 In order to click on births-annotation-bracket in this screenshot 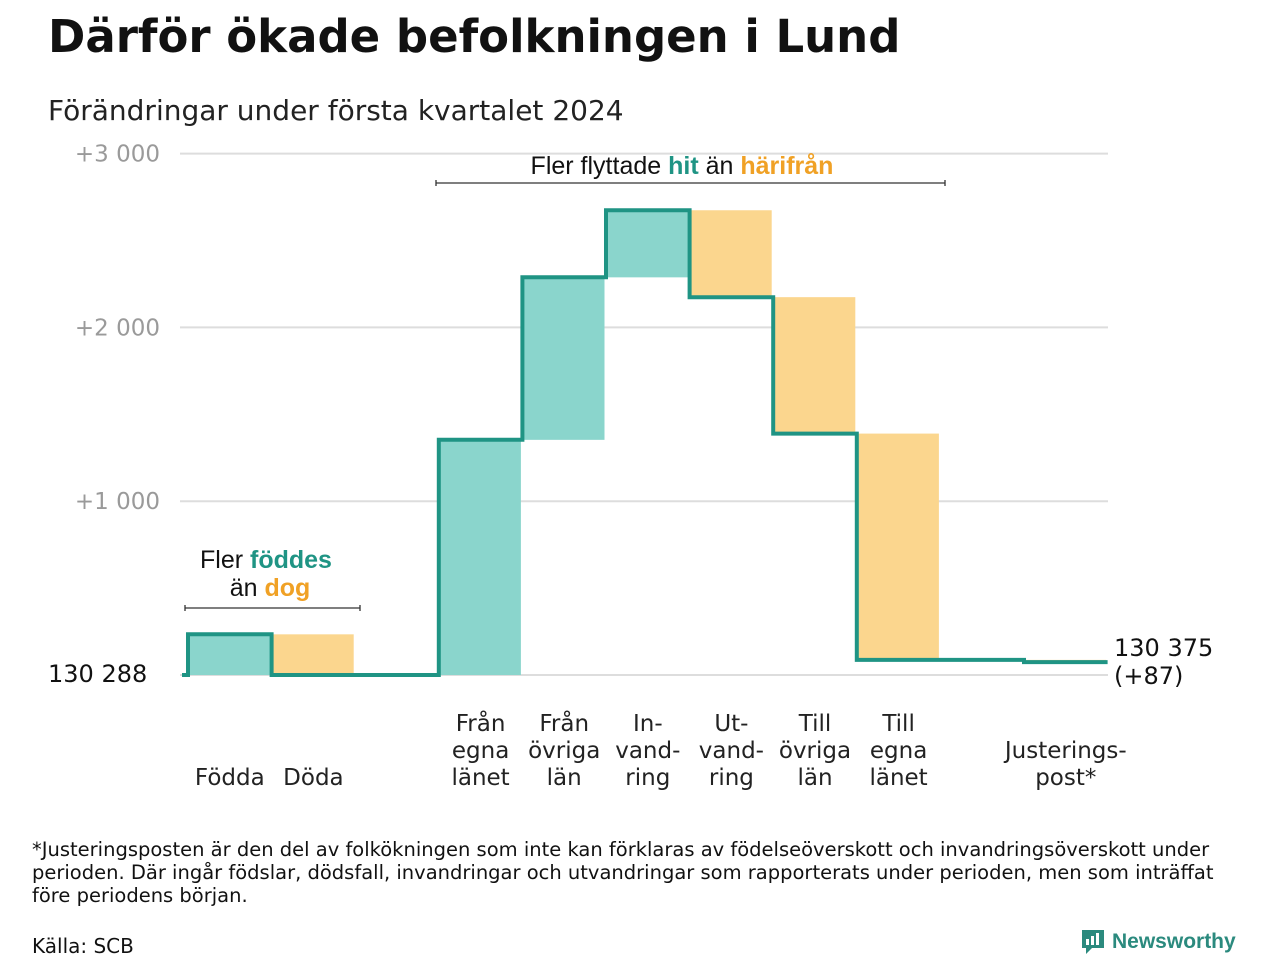, I will do `click(272, 608)`.